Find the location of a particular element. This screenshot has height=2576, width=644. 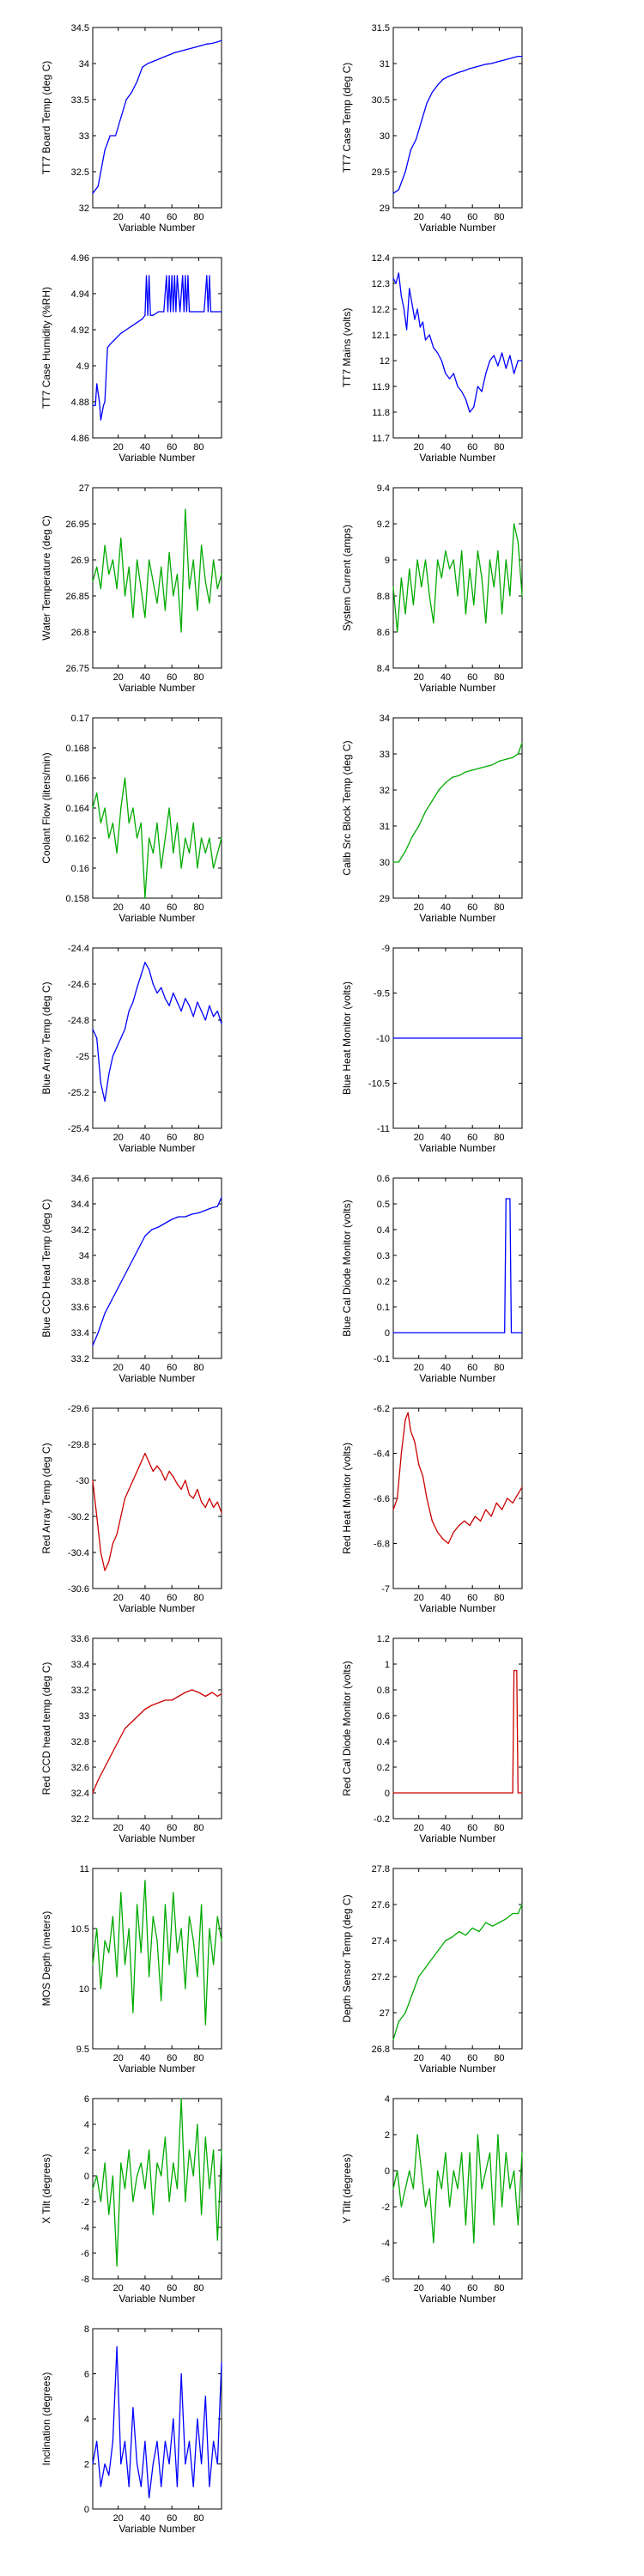

y-tick-label: 34 is located at coordinates (84, 64).